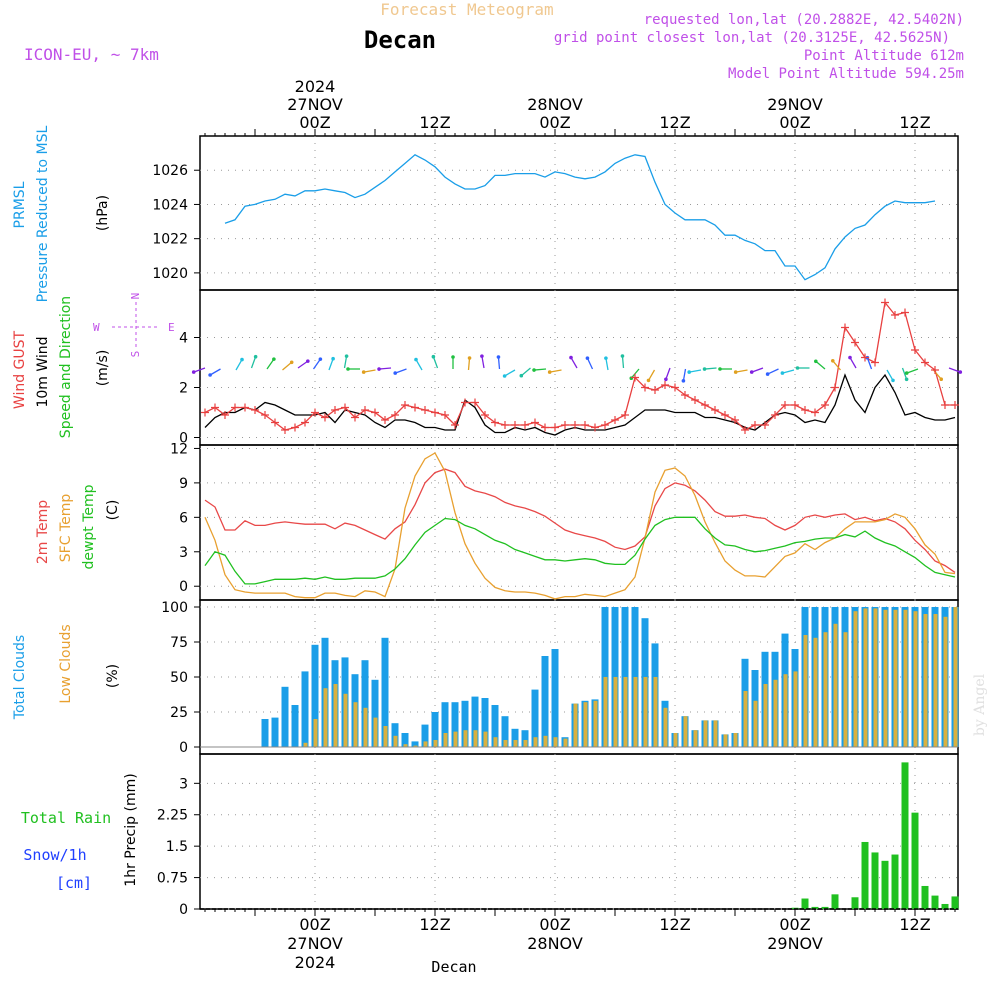 The height and width of the screenshot is (1000, 1000). I want to click on model-altitude: Model Point Altitude 594.25m, so click(846, 74).